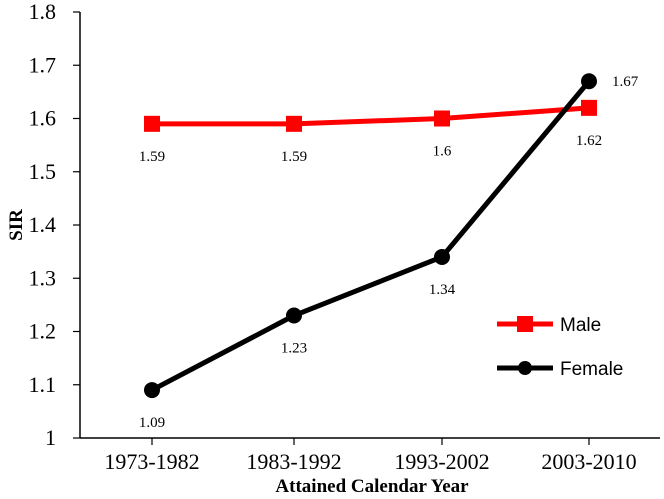 This screenshot has height=499, width=664. What do you see at coordinates (16, 225) in the screenshot?
I see `y-axis-title: SIR` at bounding box center [16, 225].